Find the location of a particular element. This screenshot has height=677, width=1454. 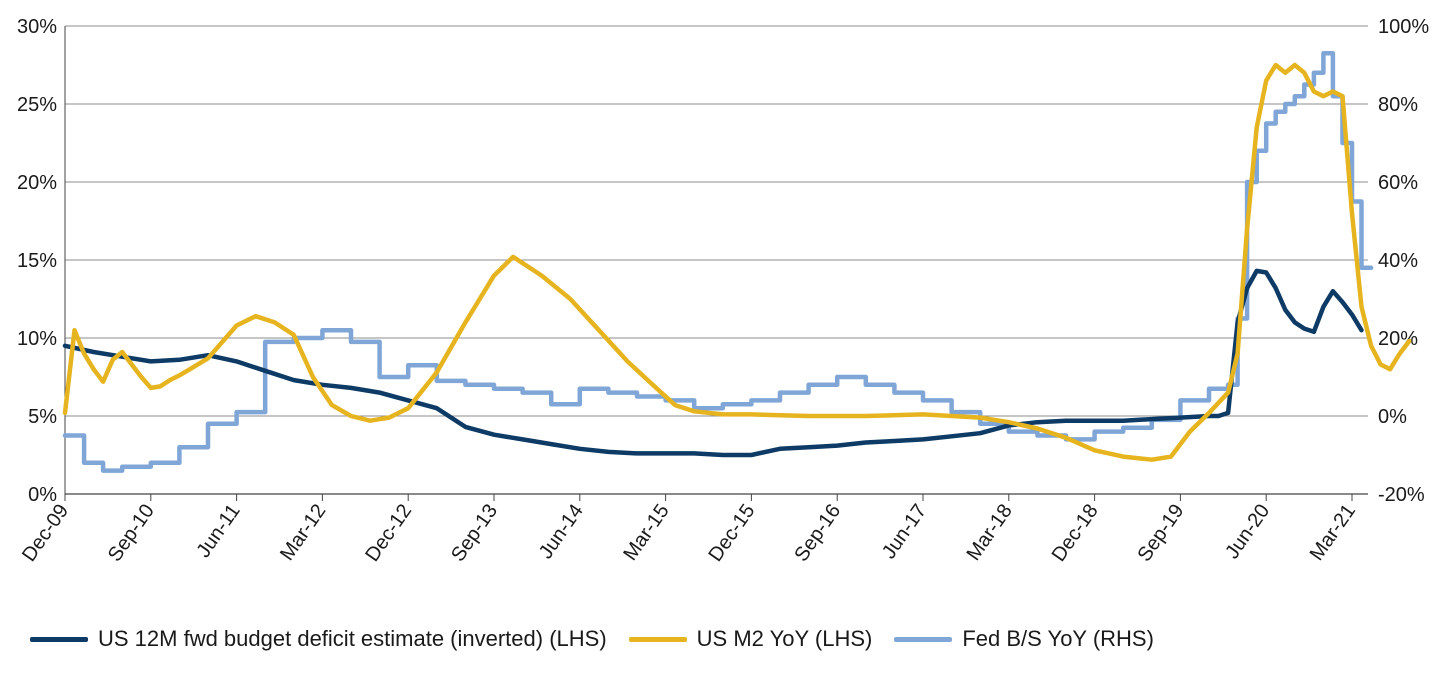

y-left-tick-label: 30% is located at coordinates (37, 27).